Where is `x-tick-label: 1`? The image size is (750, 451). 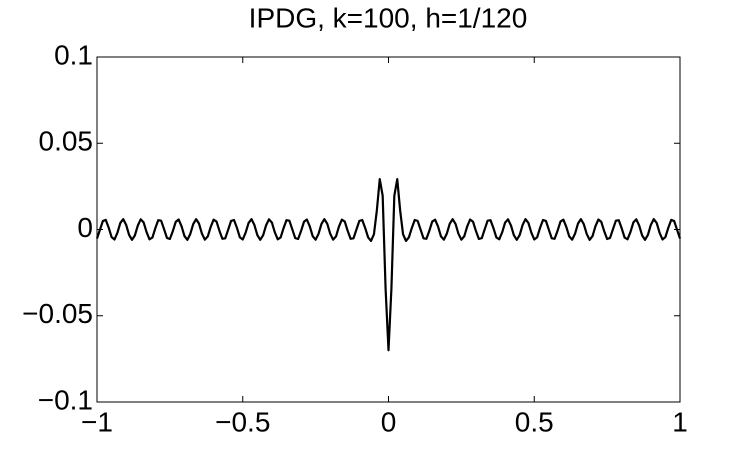
x-tick-label: 1 is located at coordinates (680, 421).